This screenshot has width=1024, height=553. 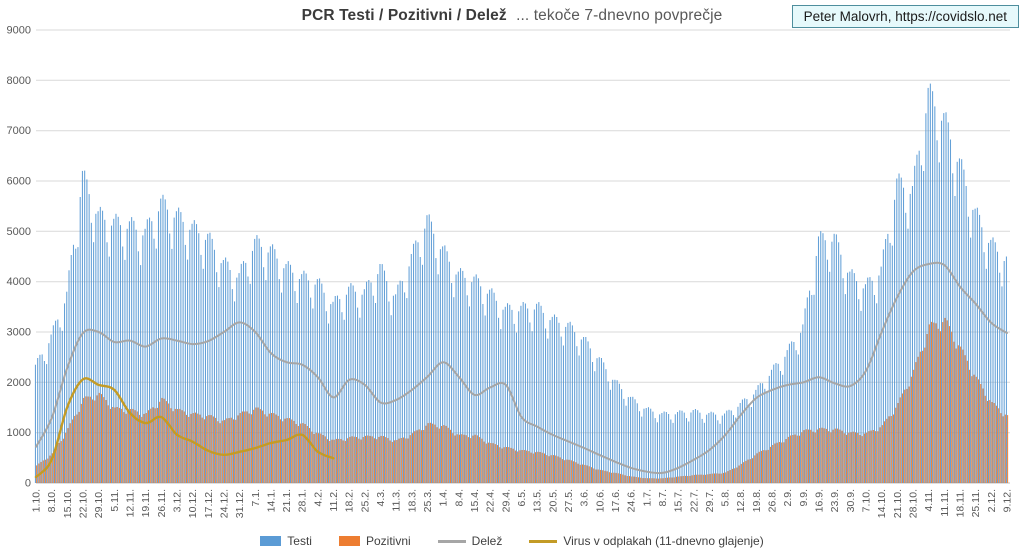 What do you see at coordinates (84, 503) in the screenshot?
I see `x-tick-label: 22.10.` at bounding box center [84, 503].